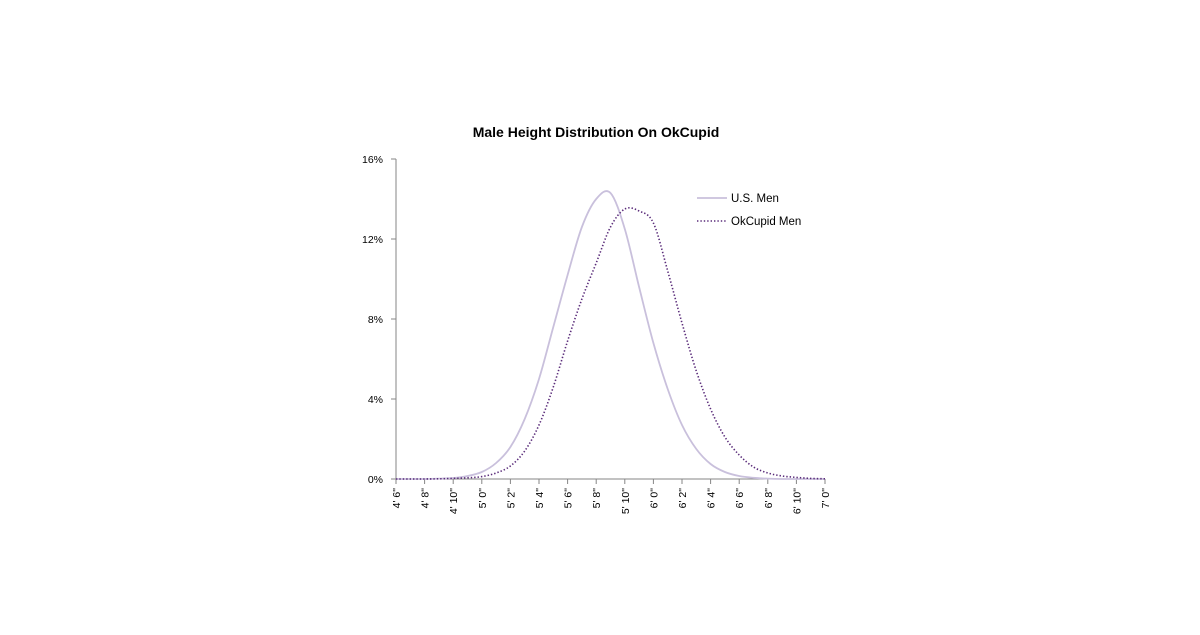  I want to click on y-tick-label: 8%, so click(375, 320).